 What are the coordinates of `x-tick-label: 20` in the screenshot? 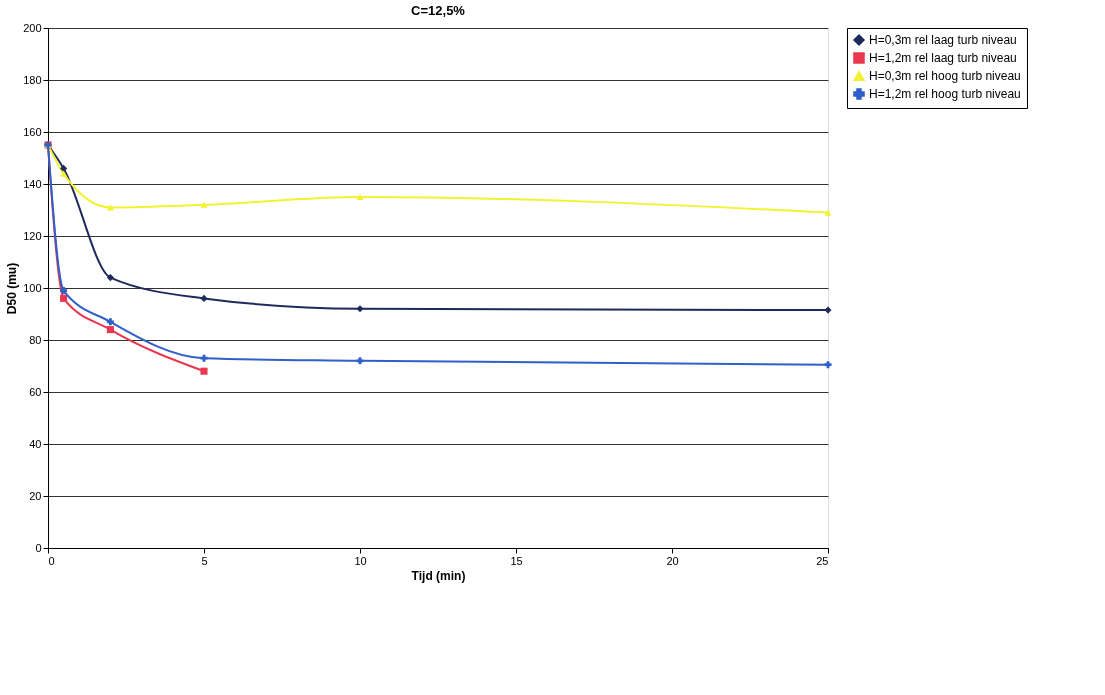 It's located at (672, 560).